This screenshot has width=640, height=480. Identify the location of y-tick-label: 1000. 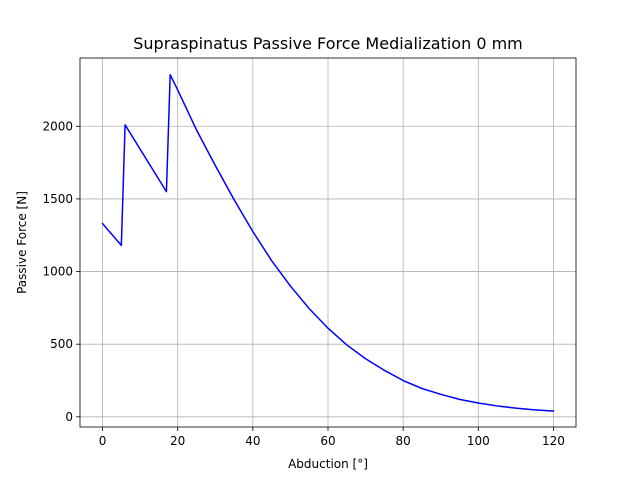
(57, 272).